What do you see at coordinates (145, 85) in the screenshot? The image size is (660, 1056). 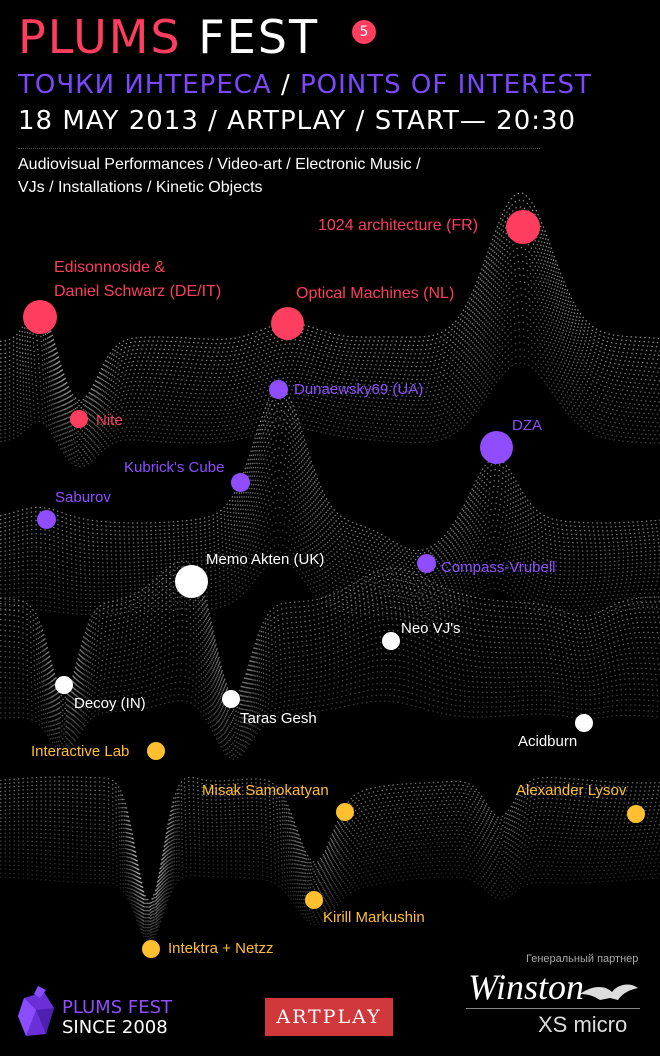 I see `subtitle-ru: ТОЧКИ ИНТЕРЕСА` at bounding box center [145, 85].